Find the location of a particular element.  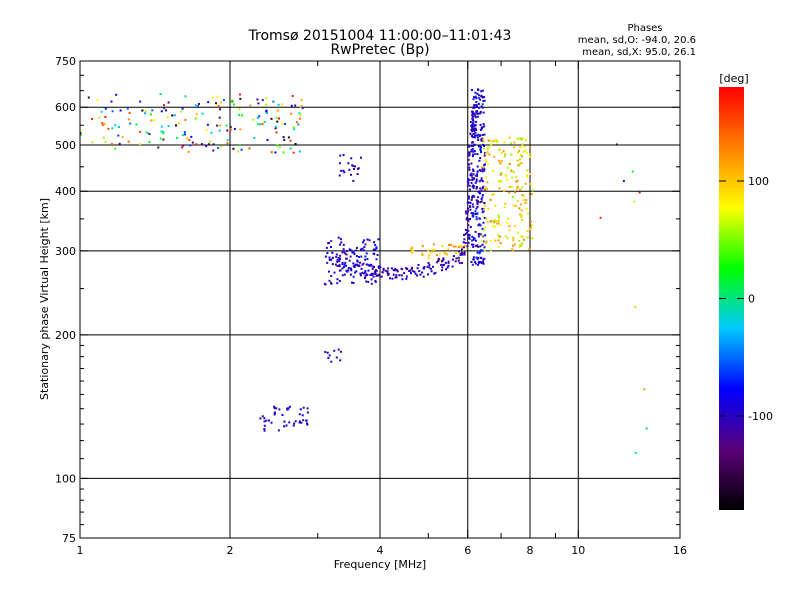

chart-subtitle: RwPretec (Bp) is located at coordinates (379, 50).